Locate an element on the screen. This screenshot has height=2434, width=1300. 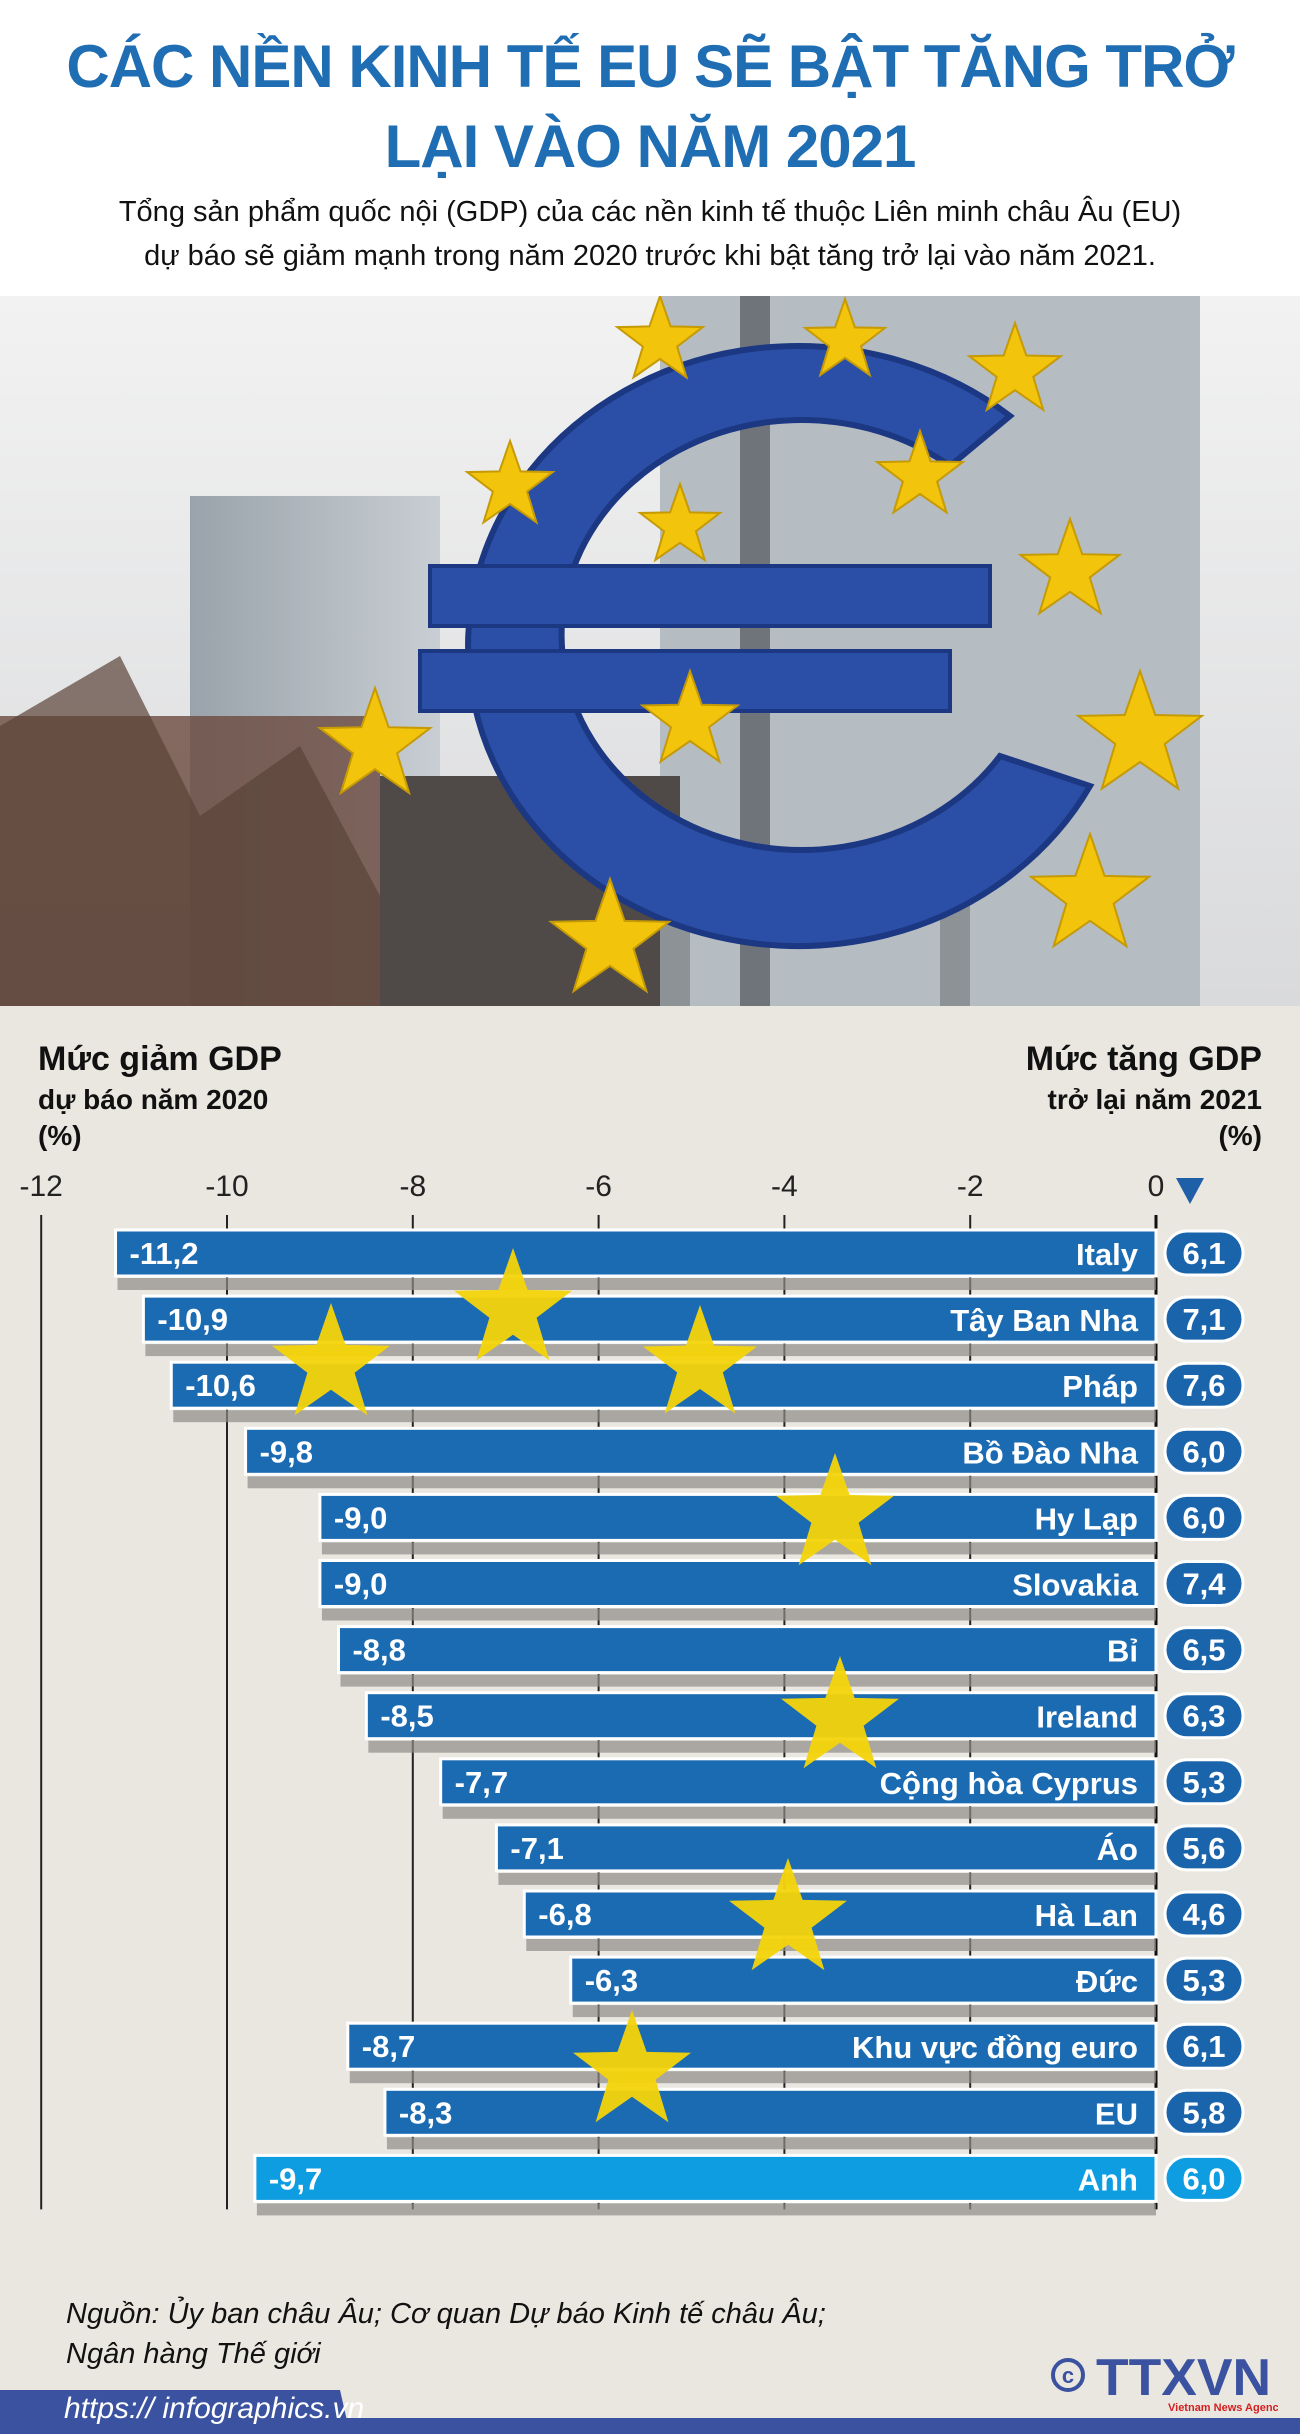
country-label: Bồ Đào Nha is located at coordinates (1050, 1452).